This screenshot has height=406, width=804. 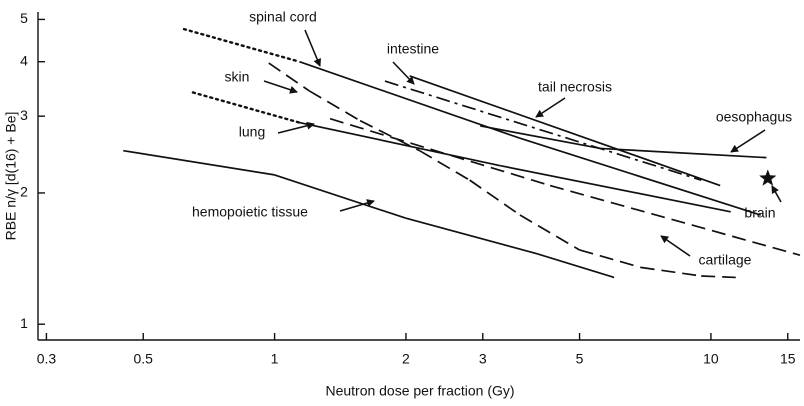 I want to click on x-tick-label: 10, so click(x=711, y=359).